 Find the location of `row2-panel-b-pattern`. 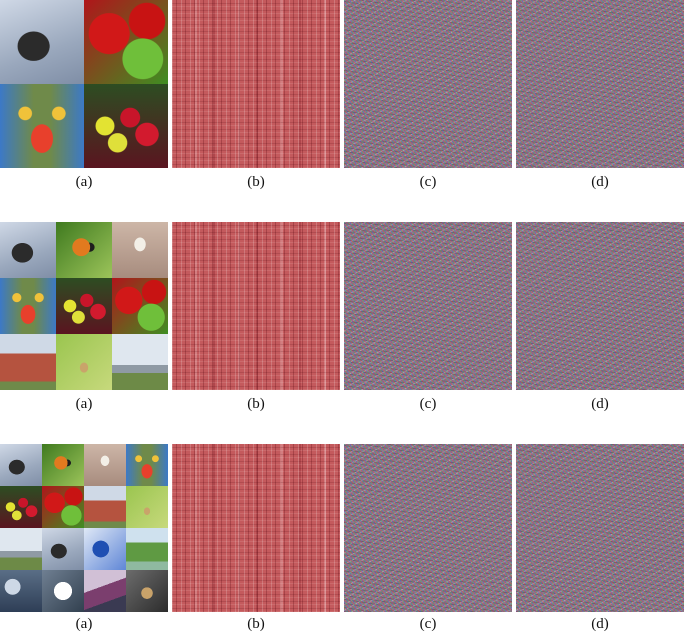

row2-panel-b-pattern is located at coordinates (256, 306).